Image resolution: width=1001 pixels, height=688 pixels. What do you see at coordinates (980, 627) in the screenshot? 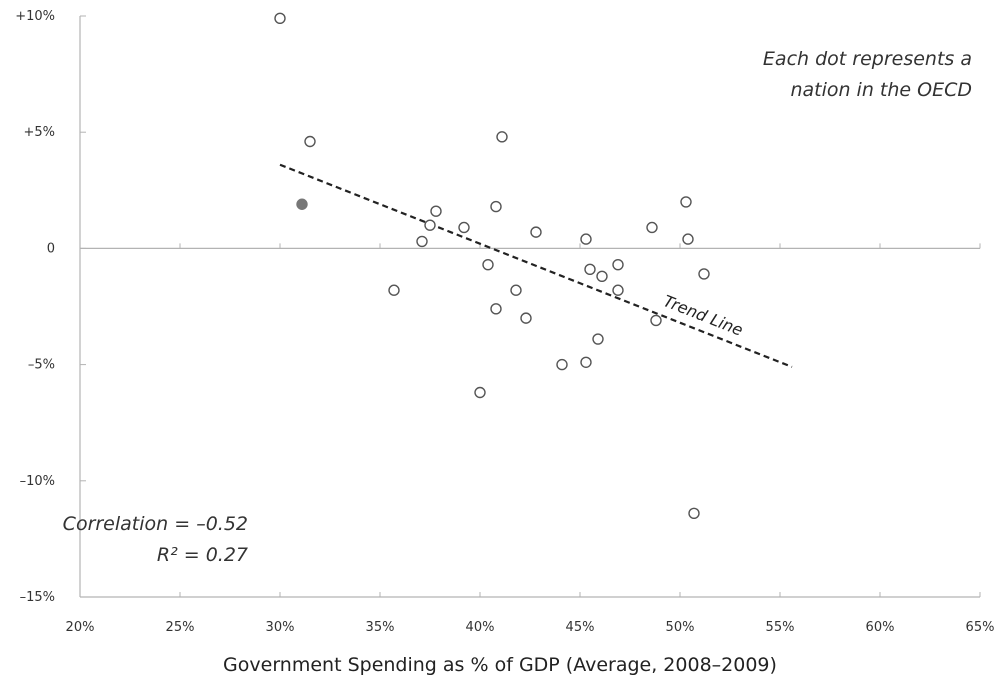
I see `x-tick-label: 65%` at bounding box center [980, 627].